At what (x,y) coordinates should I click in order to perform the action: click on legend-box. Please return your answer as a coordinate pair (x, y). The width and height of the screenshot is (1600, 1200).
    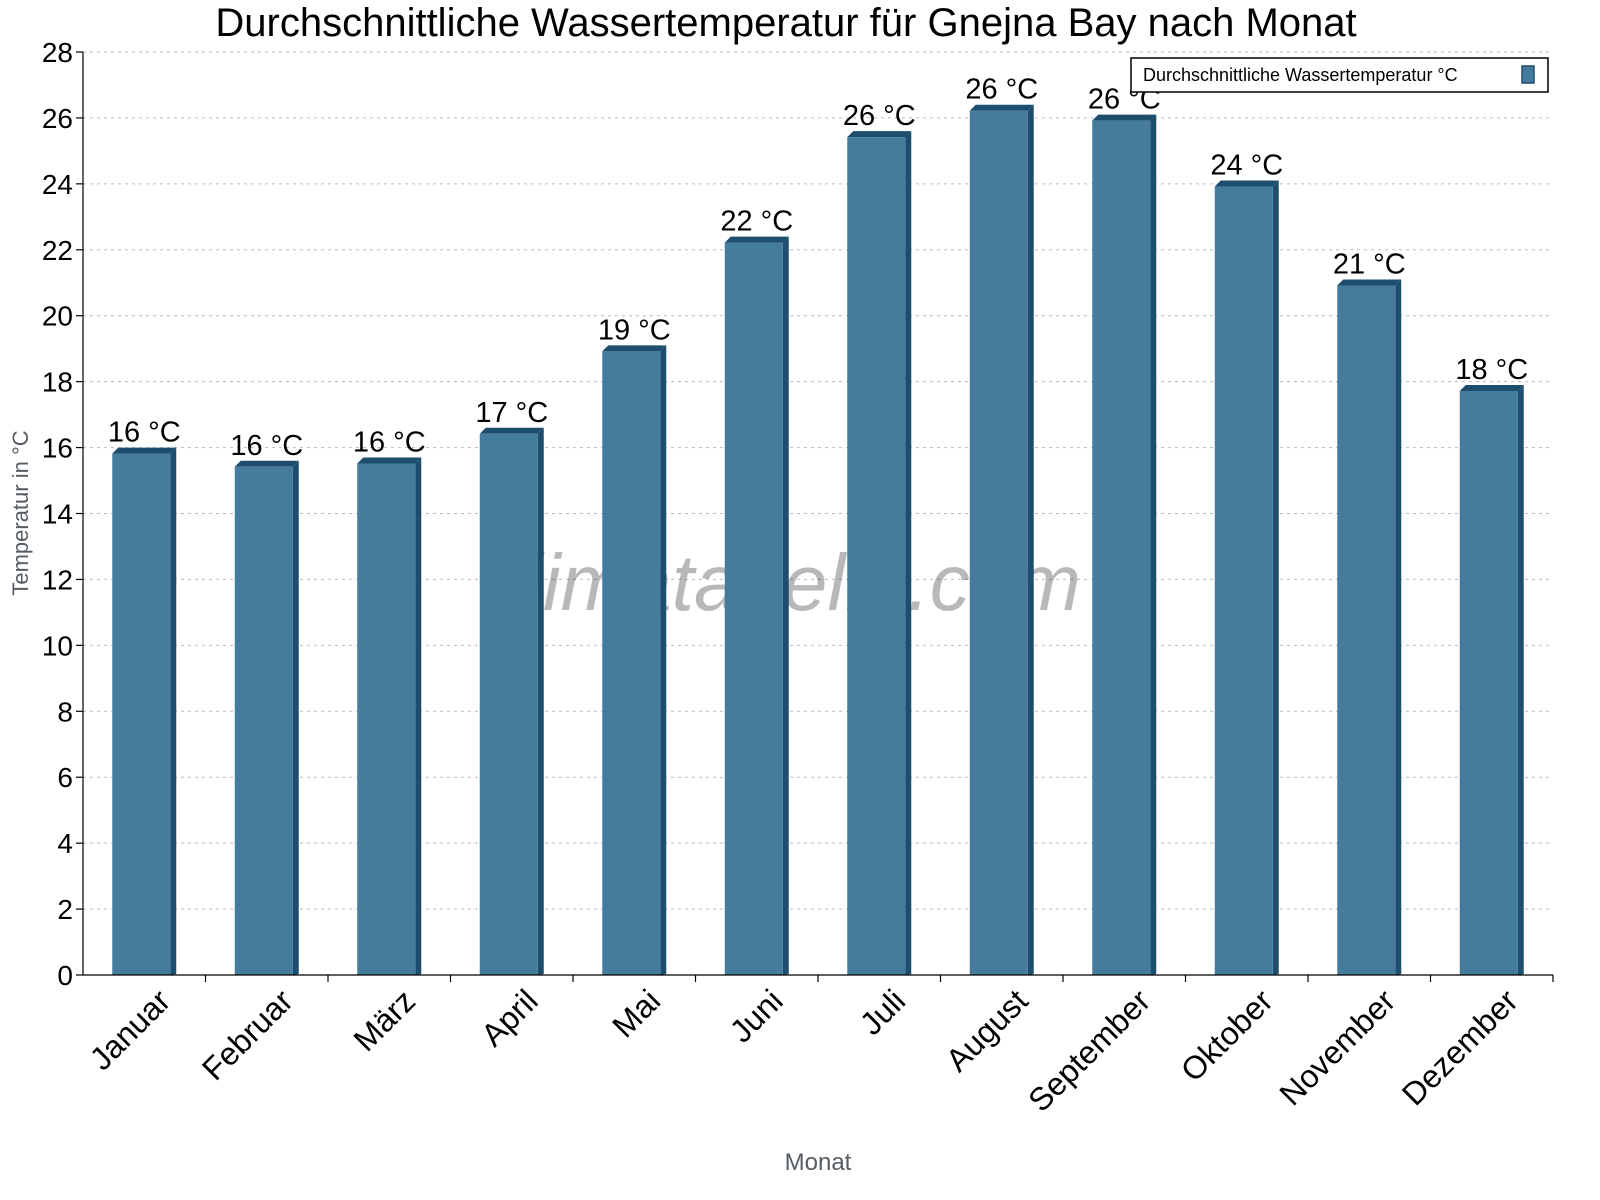
    Looking at the image, I should click on (1339, 75).